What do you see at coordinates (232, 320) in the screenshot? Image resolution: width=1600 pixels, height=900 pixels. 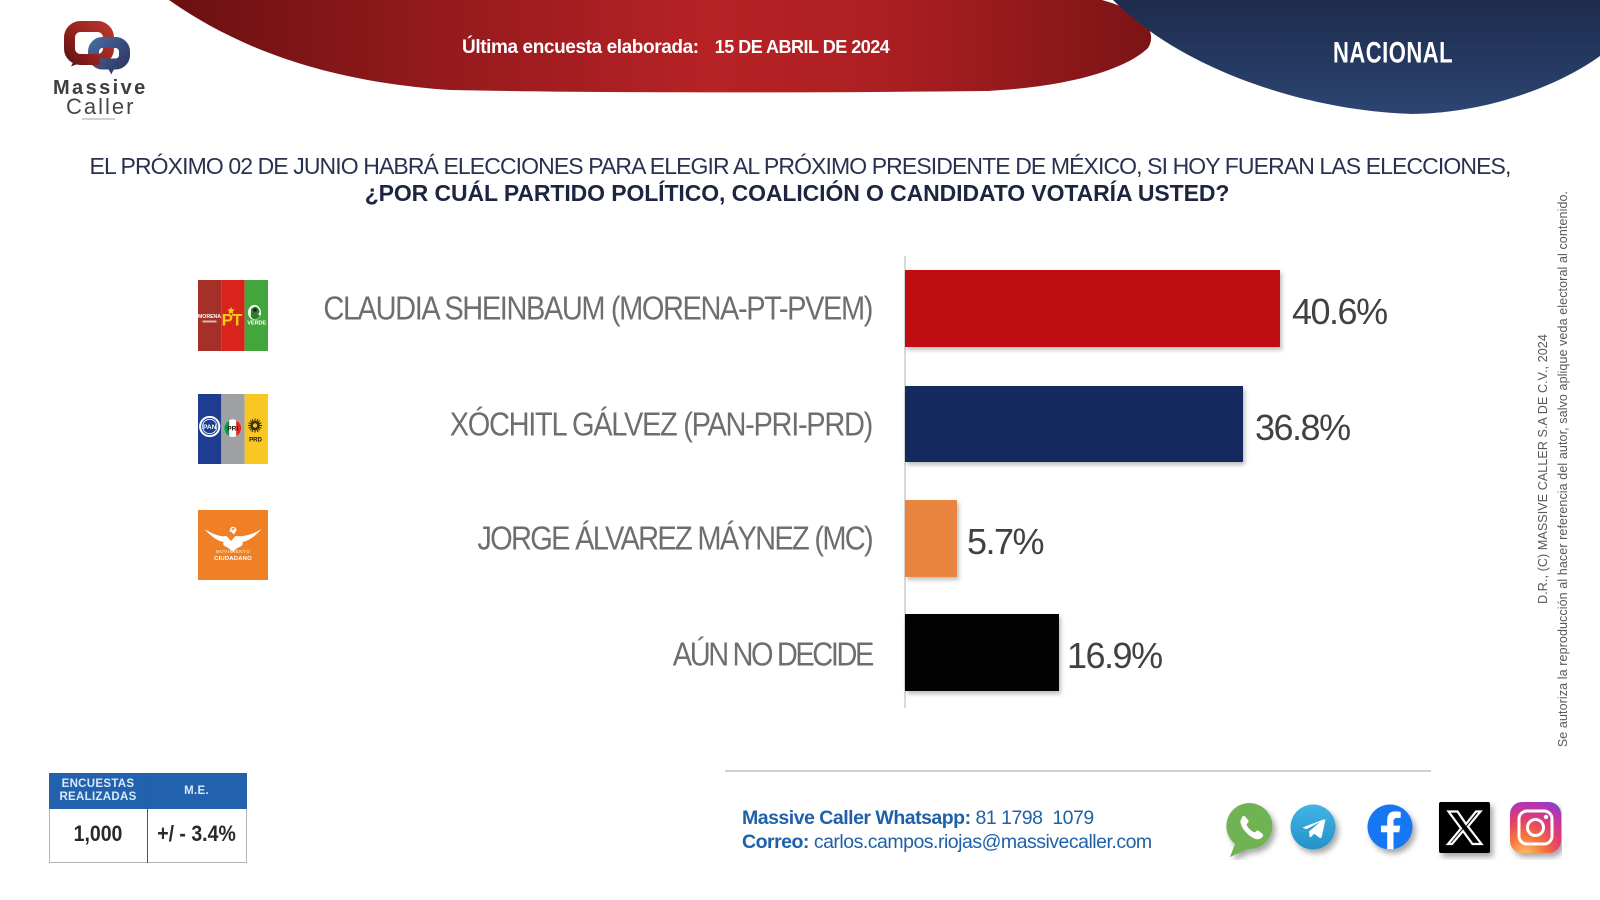 I see `svg-text: PT` at bounding box center [232, 320].